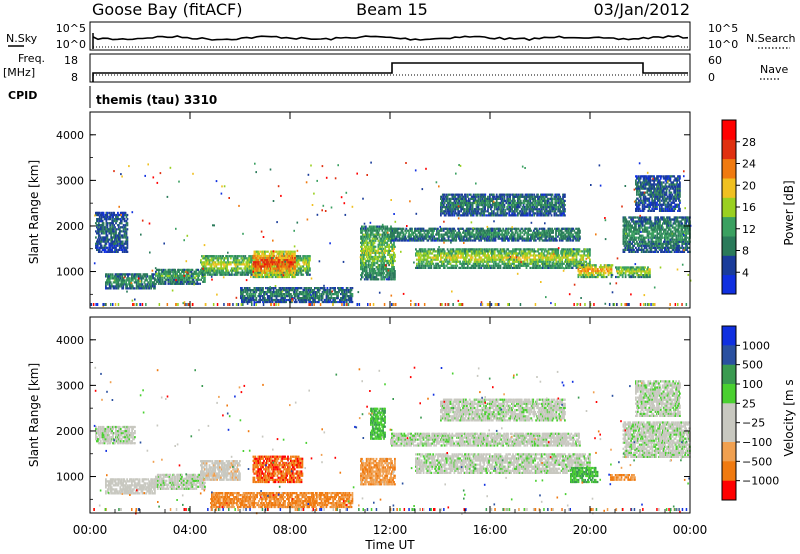 Image resolution: width=800 pixels, height=554 pixels. I want to click on nsearch-label: N.Search, so click(771, 38).